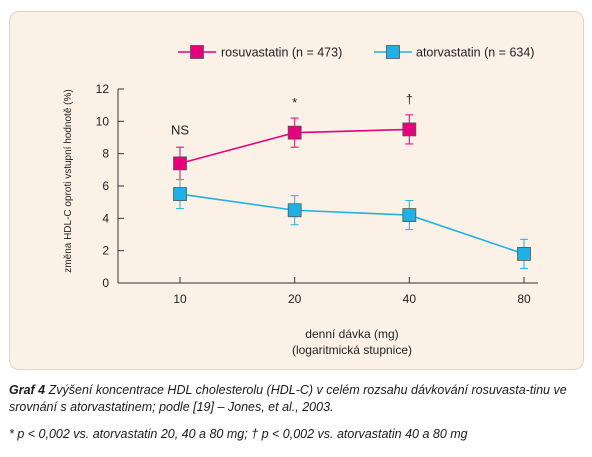 The image size is (592, 457). What do you see at coordinates (105, 218) in the screenshot?
I see `y-tick-label: 4` at bounding box center [105, 218].